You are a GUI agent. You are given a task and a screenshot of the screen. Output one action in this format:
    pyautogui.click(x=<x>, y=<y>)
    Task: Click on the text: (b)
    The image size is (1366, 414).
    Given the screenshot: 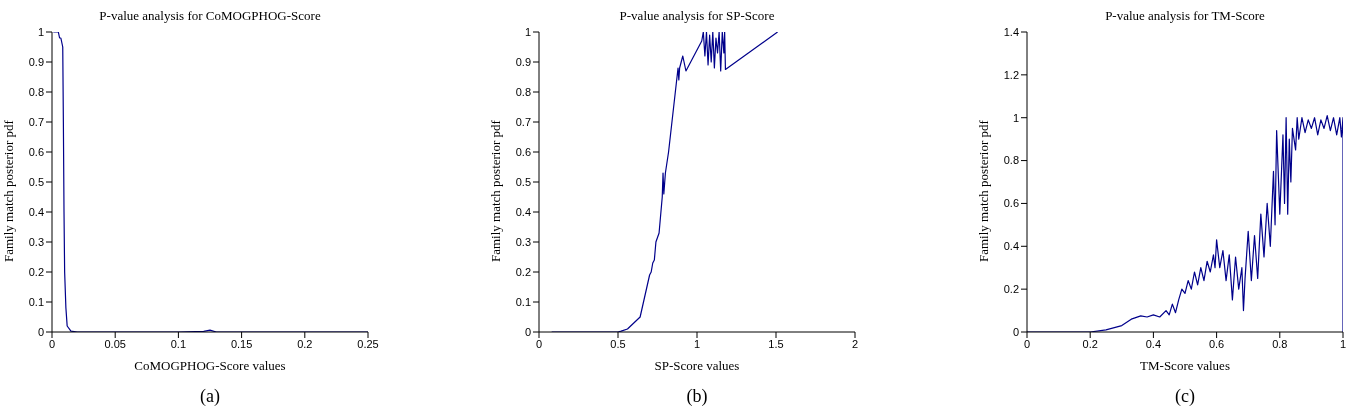 What is the action you would take?
    pyautogui.click(x=697, y=396)
    